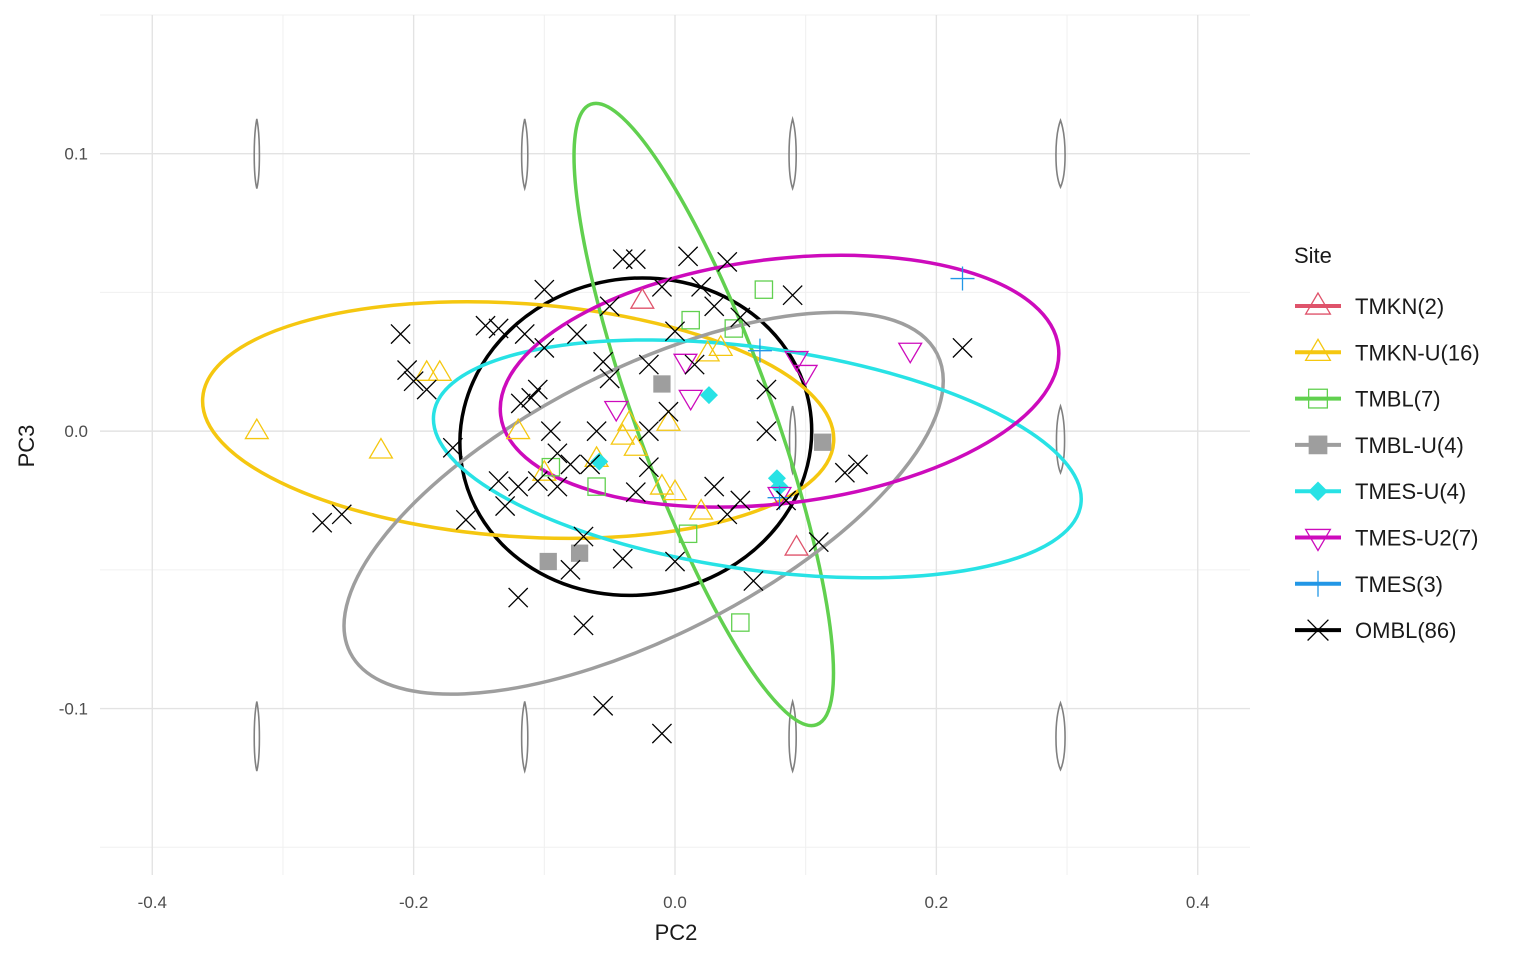 The height and width of the screenshot is (960, 1536). What do you see at coordinates (1198, 902) in the screenshot?
I see `x-tick-label: 0.4` at bounding box center [1198, 902].